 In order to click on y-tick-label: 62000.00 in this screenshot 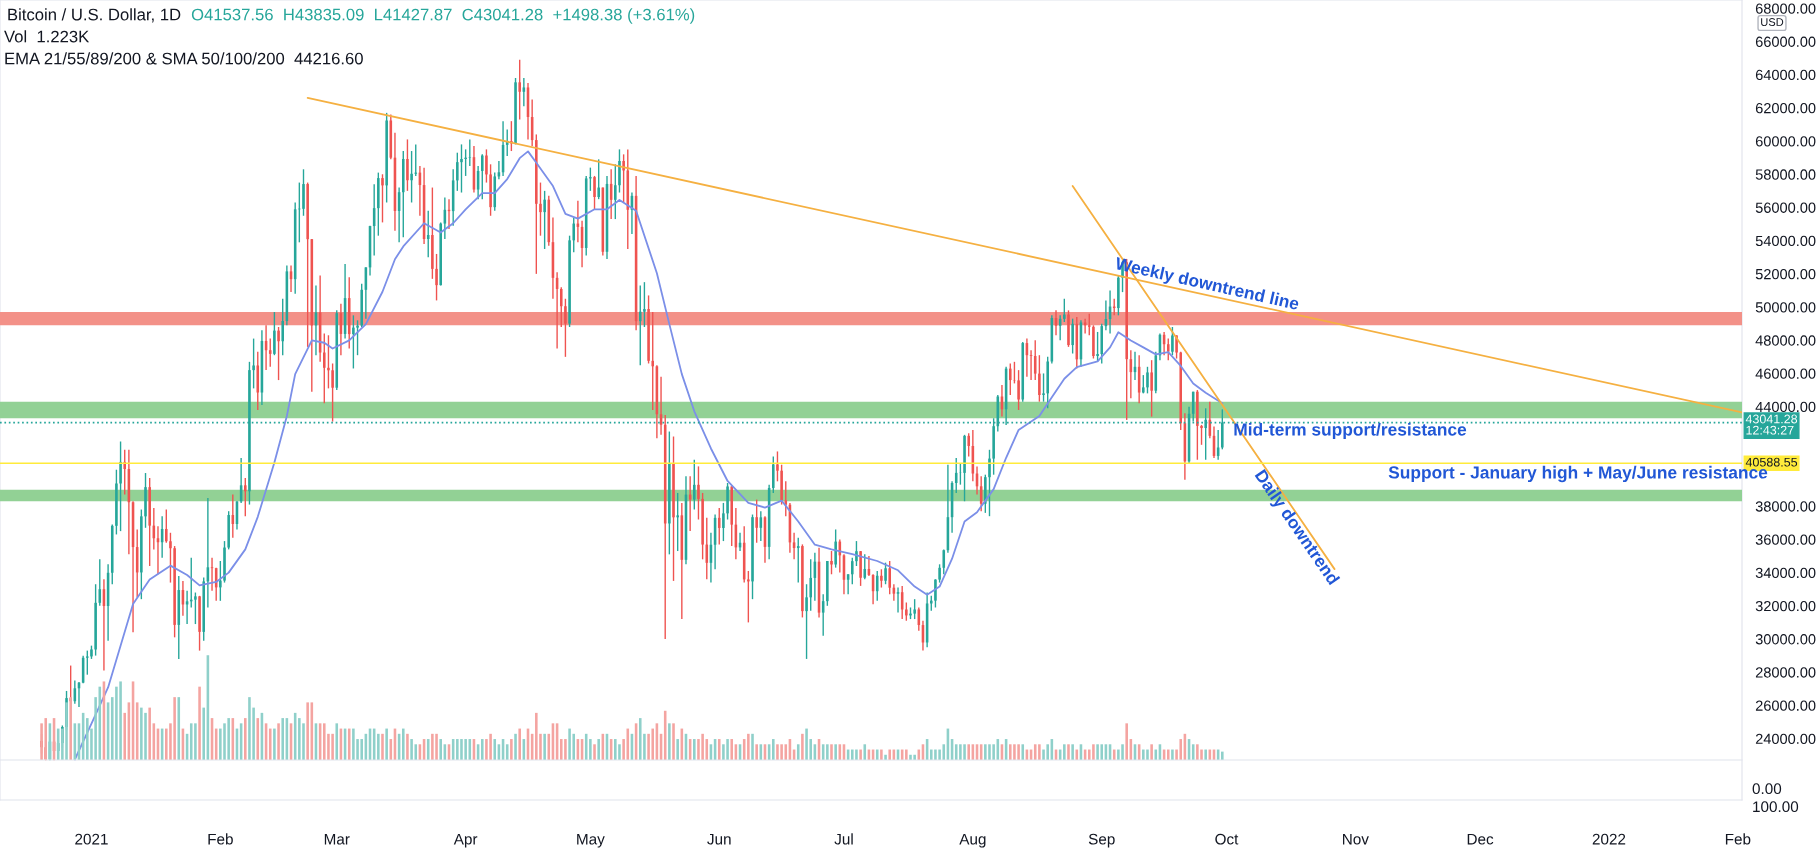, I will do `click(1785, 108)`.